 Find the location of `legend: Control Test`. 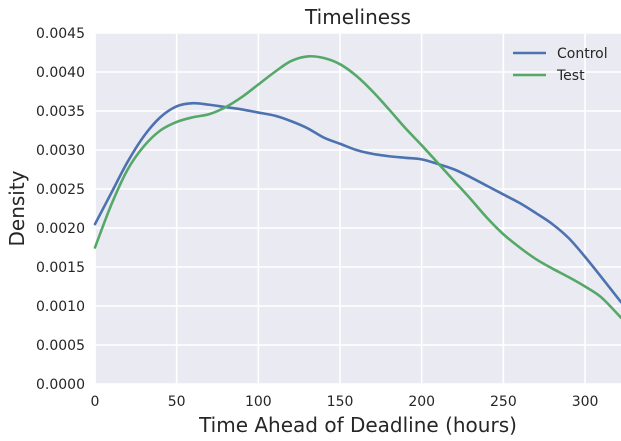

legend: Control Test is located at coordinates (560, 65).